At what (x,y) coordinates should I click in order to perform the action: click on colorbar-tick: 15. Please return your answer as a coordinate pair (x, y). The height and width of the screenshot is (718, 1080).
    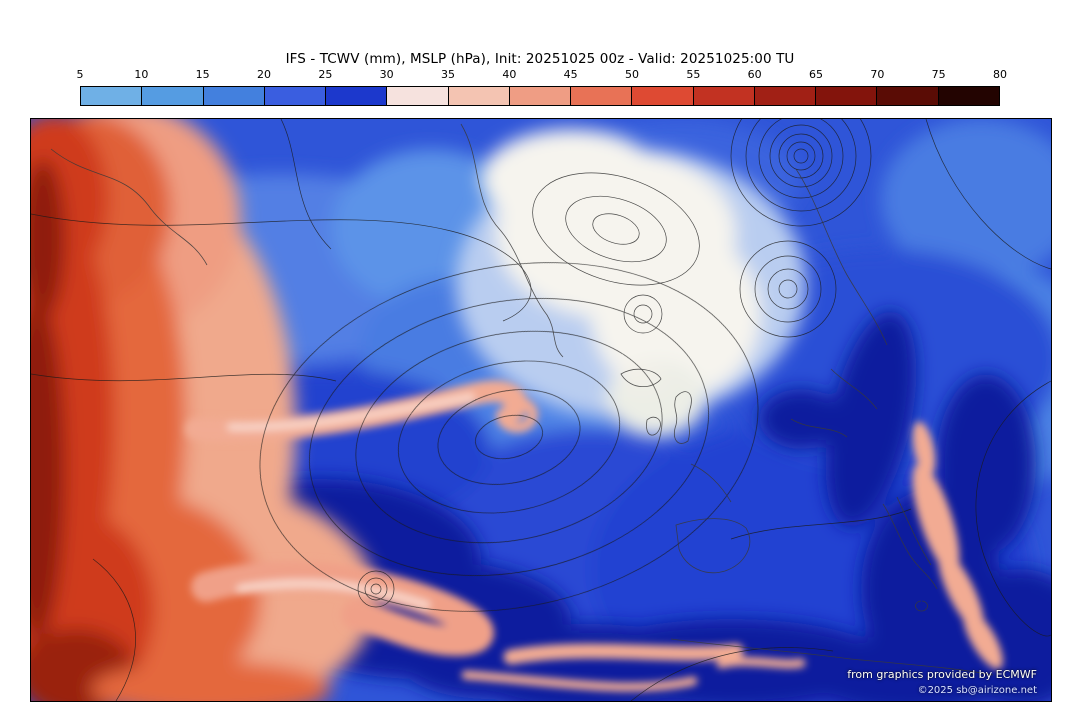
    Looking at the image, I should click on (202, 74).